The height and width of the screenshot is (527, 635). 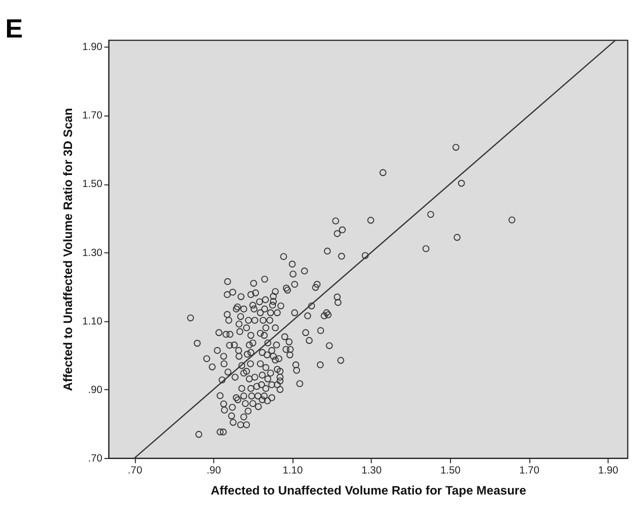 What do you see at coordinates (14, 29) in the screenshot?
I see `chart-title: E` at bounding box center [14, 29].